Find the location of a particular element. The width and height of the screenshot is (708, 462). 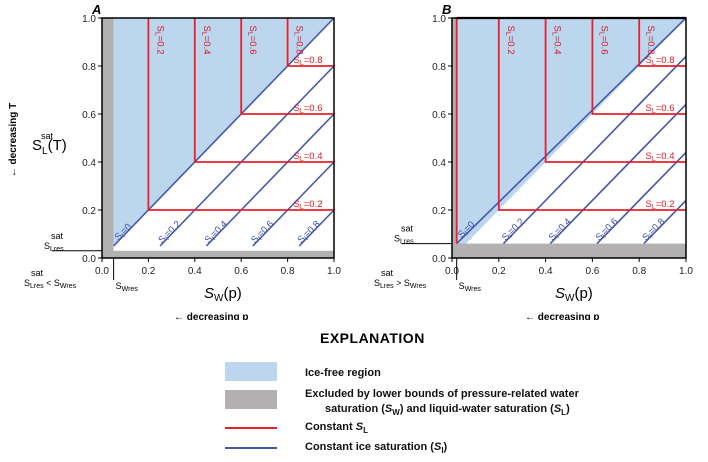

condition-label: SLres < SWres is located at coordinates (50, 284).